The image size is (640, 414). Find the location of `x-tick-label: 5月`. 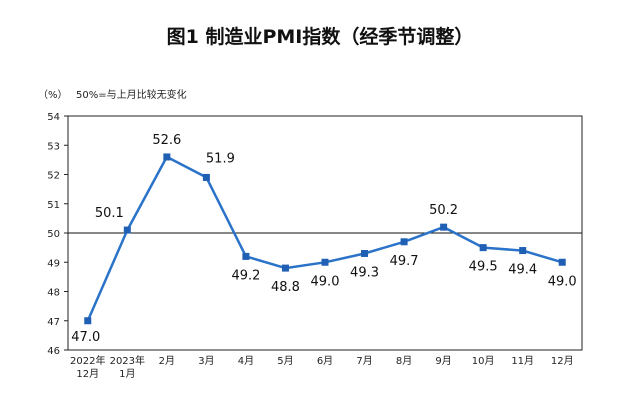

x-tick-label: 5月 is located at coordinates (285, 361).